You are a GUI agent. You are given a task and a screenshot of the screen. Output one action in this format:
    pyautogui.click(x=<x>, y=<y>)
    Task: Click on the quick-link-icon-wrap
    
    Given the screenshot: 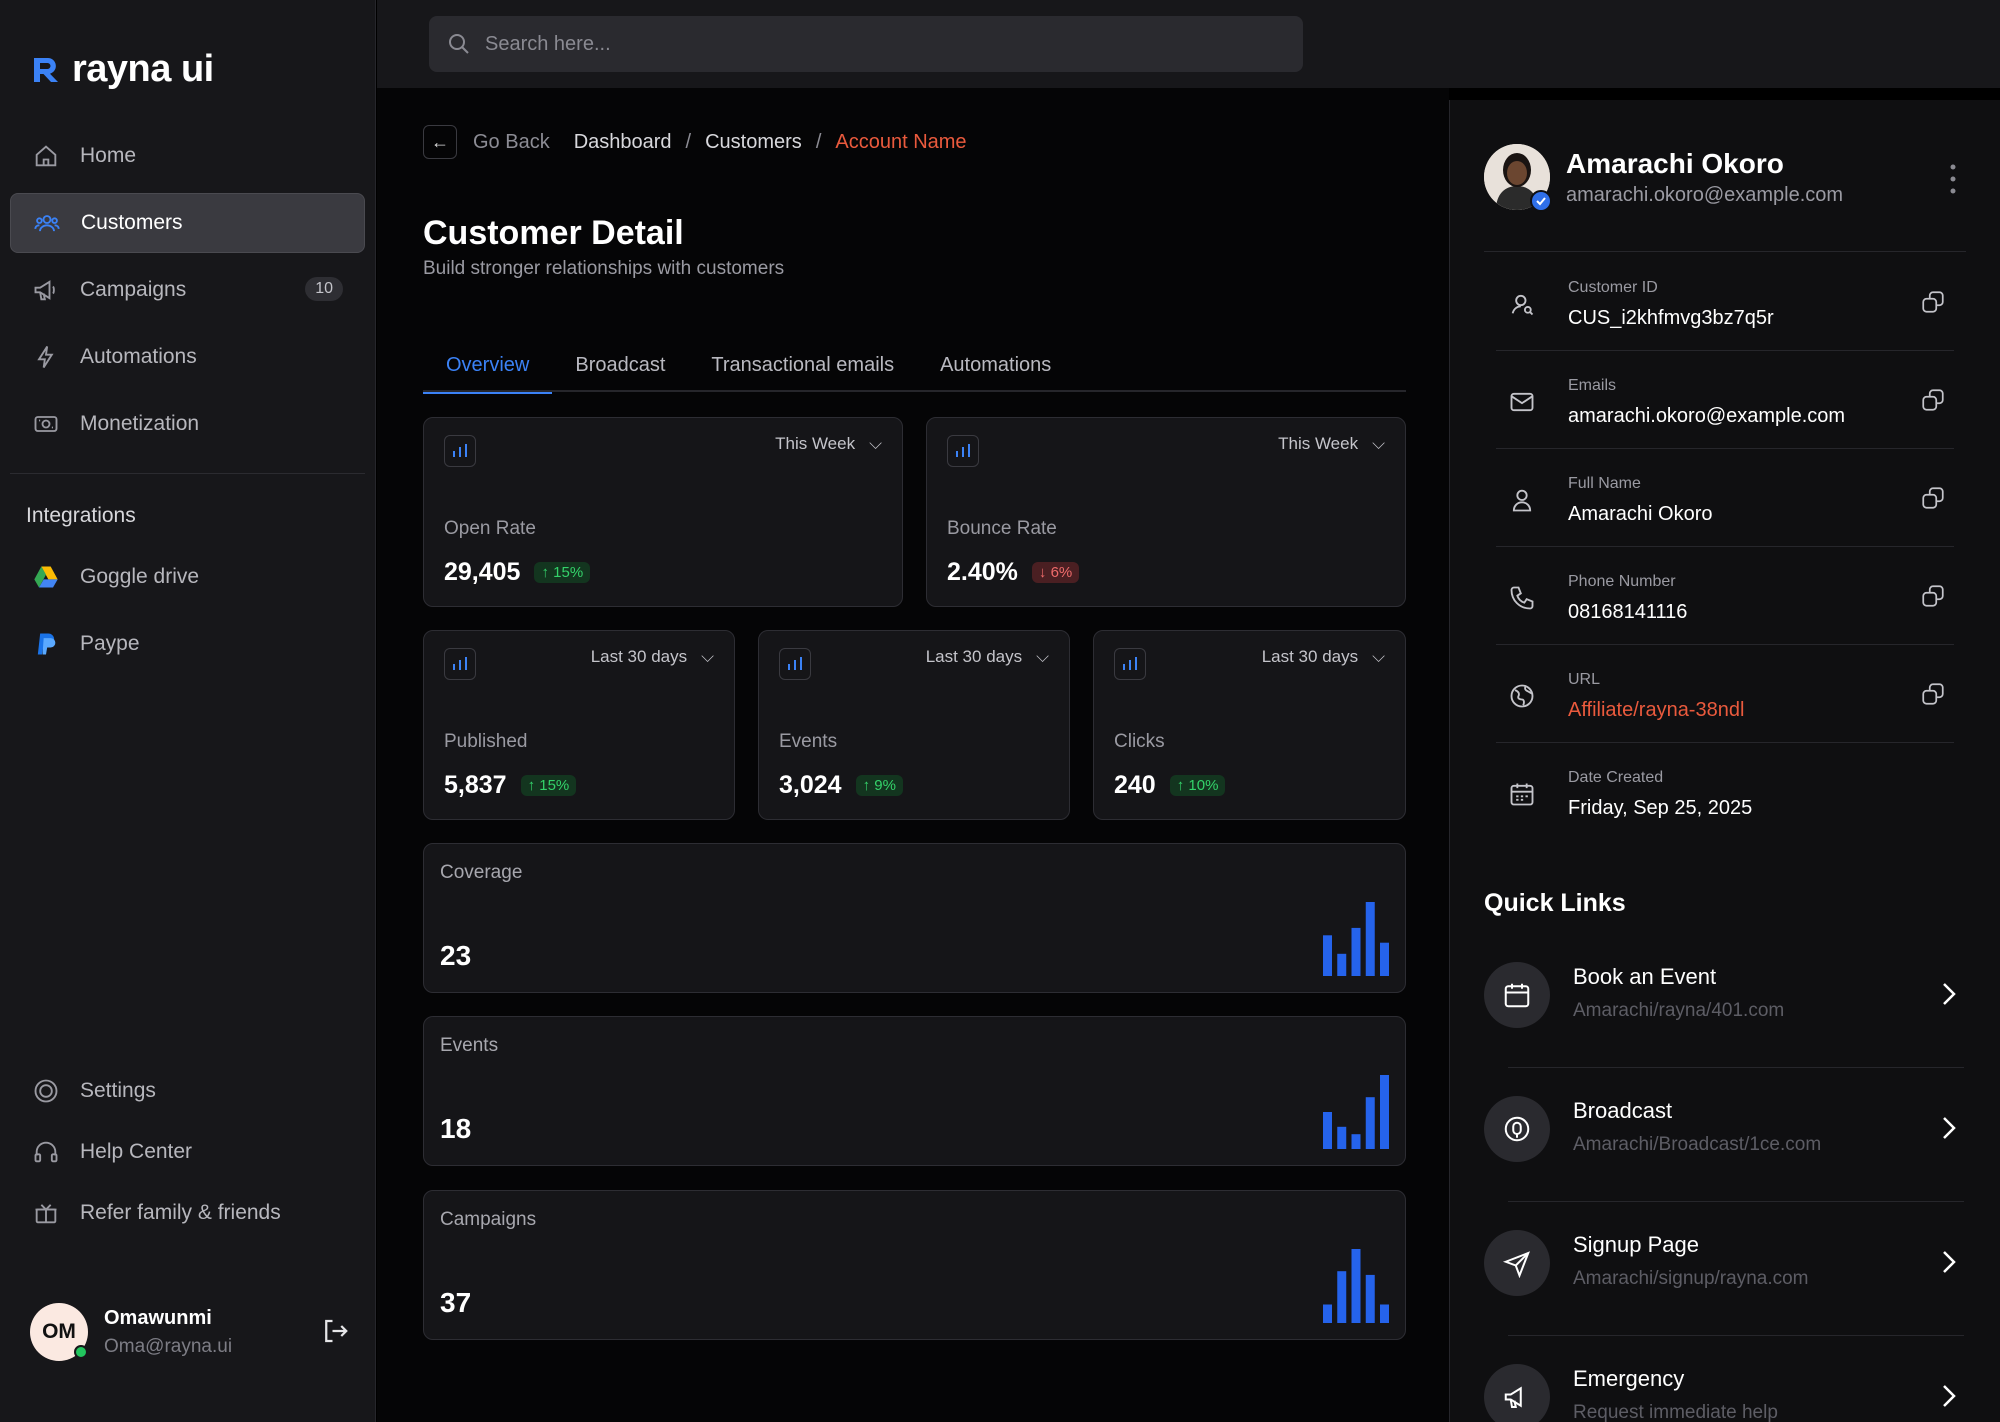 What is the action you would take?
    pyautogui.click(x=1517, y=1129)
    